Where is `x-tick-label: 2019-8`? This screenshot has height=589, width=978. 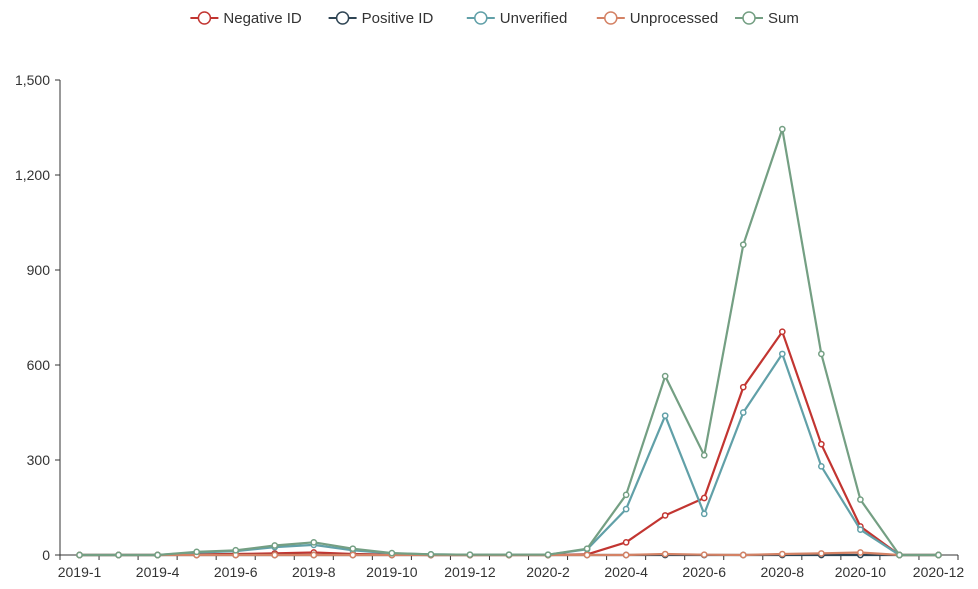
x-tick-label: 2019-8 is located at coordinates (314, 572).